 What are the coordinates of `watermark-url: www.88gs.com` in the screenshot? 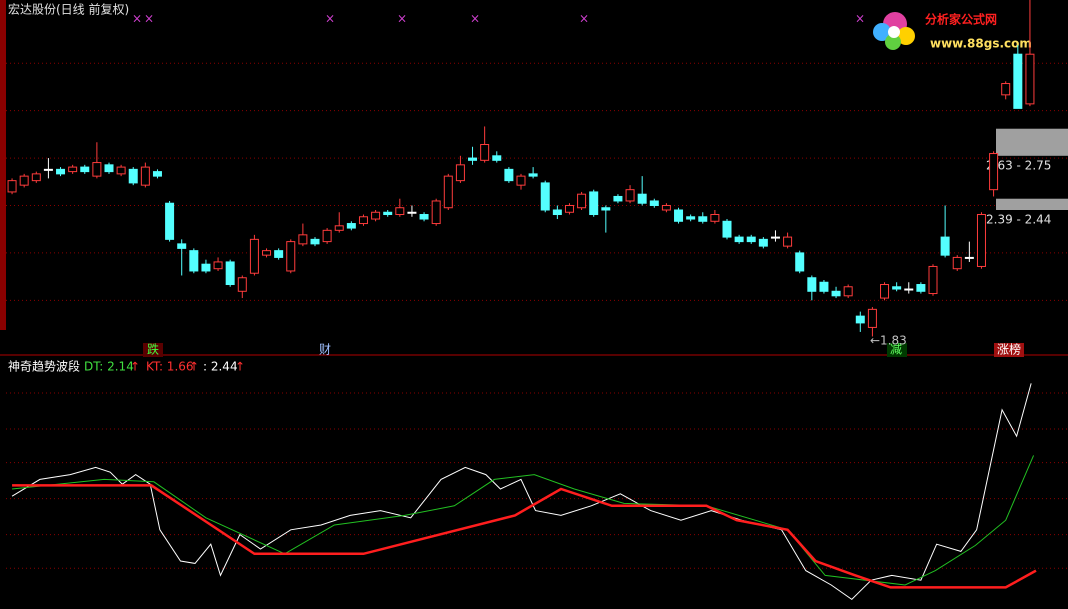 It's located at (981, 44).